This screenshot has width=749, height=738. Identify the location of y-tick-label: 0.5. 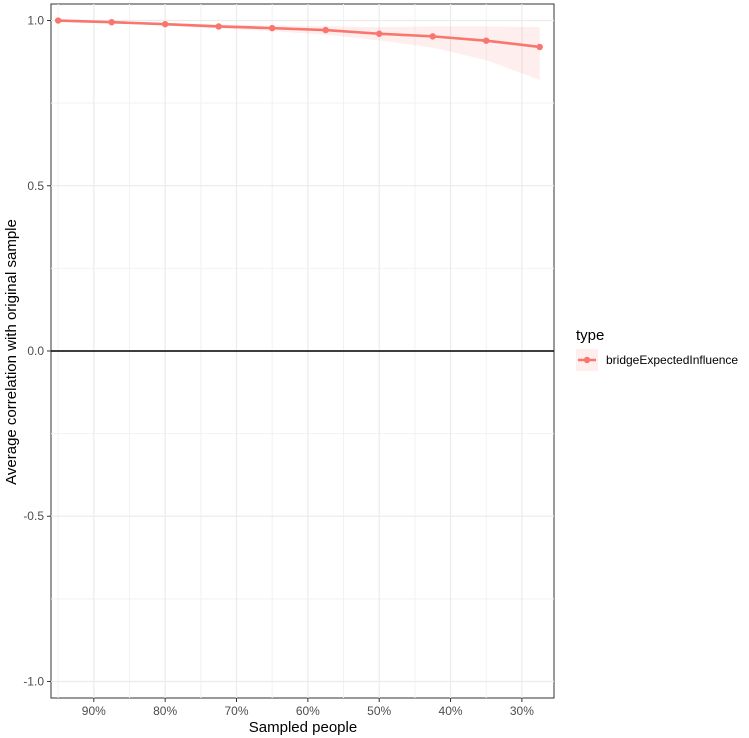
(35, 186).